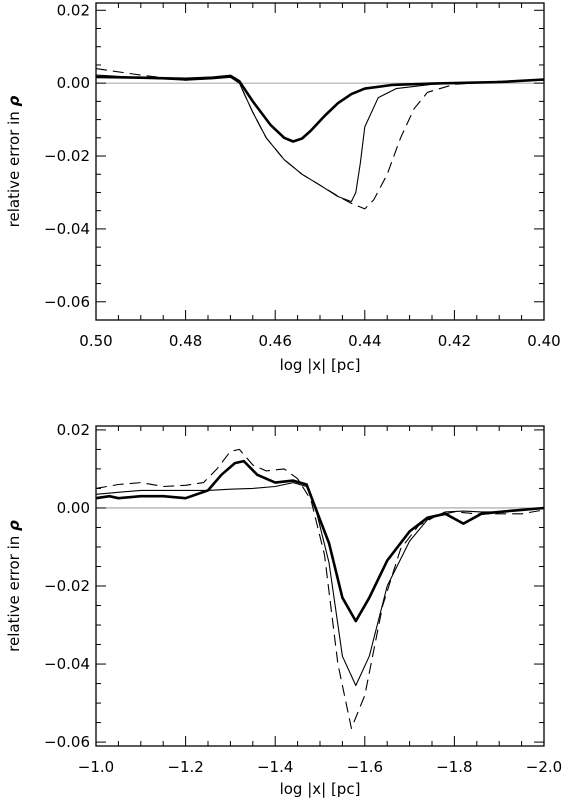 The height and width of the screenshot is (801, 565). I want to click on x-tick-label: 0.46, so click(274, 341).